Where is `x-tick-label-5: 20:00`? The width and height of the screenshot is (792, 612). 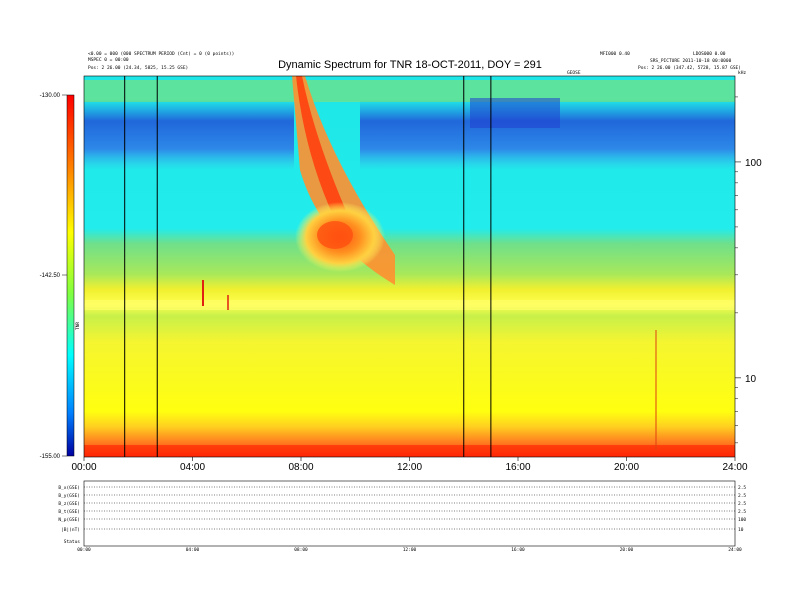
x-tick-label-5: 20:00 is located at coordinates (626, 467).